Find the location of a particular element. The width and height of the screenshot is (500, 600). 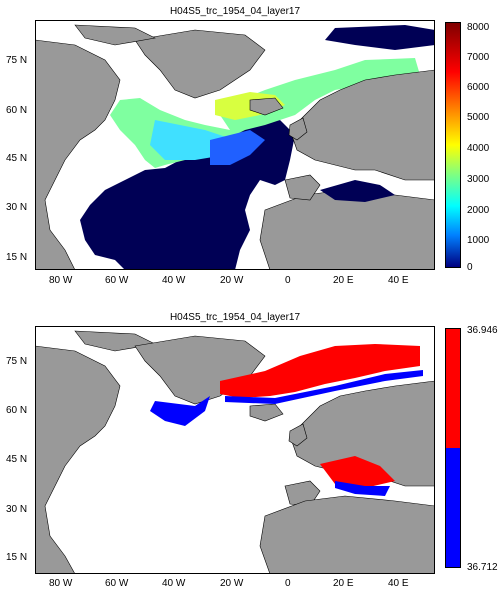

colorbar-top-tick-5000: 5000 is located at coordinates (478, 117).